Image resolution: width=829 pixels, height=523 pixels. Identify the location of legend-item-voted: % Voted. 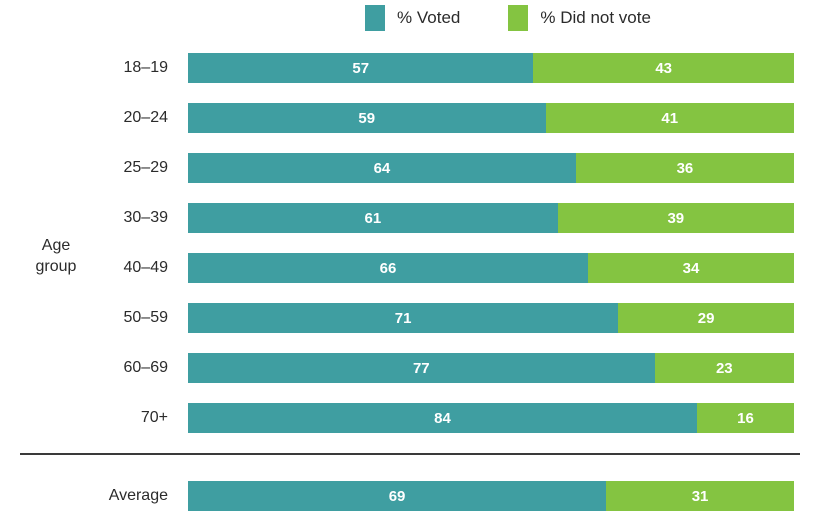
(412, 18).